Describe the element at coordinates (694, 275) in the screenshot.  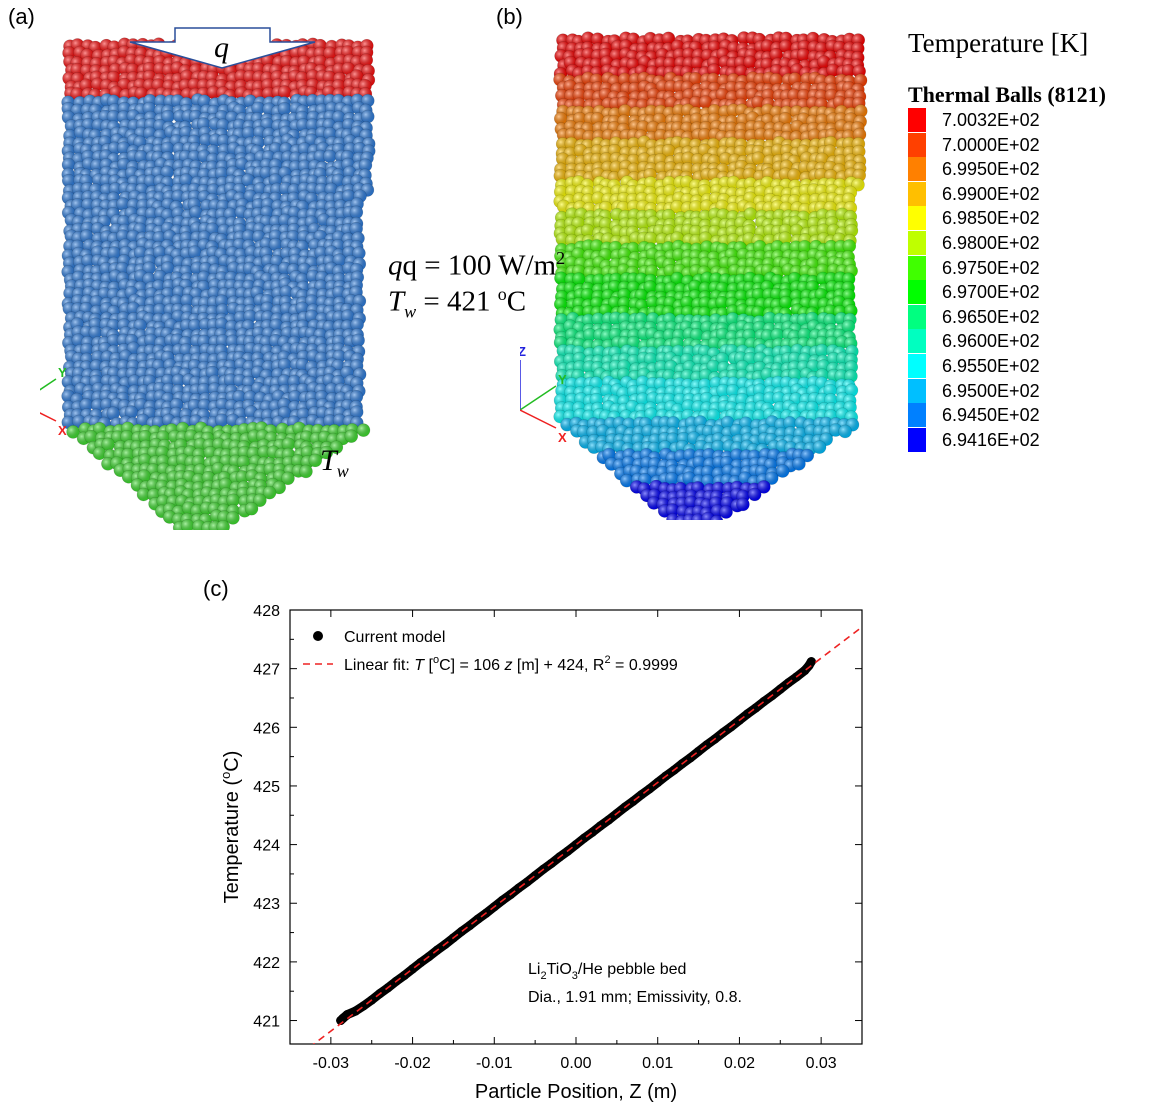
I see `pebble-bed-temperature-view: ZYX` at that location.